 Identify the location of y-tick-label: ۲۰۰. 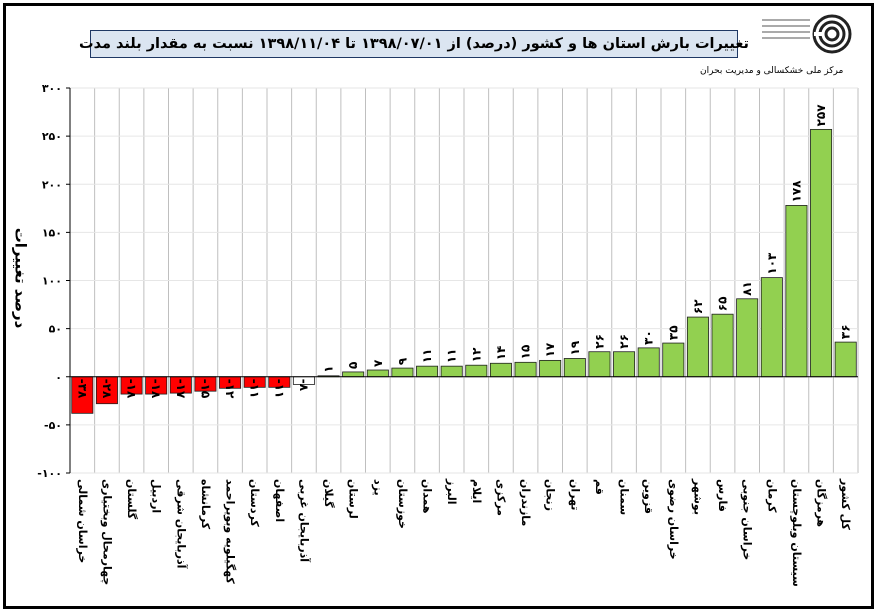
(52, 184).